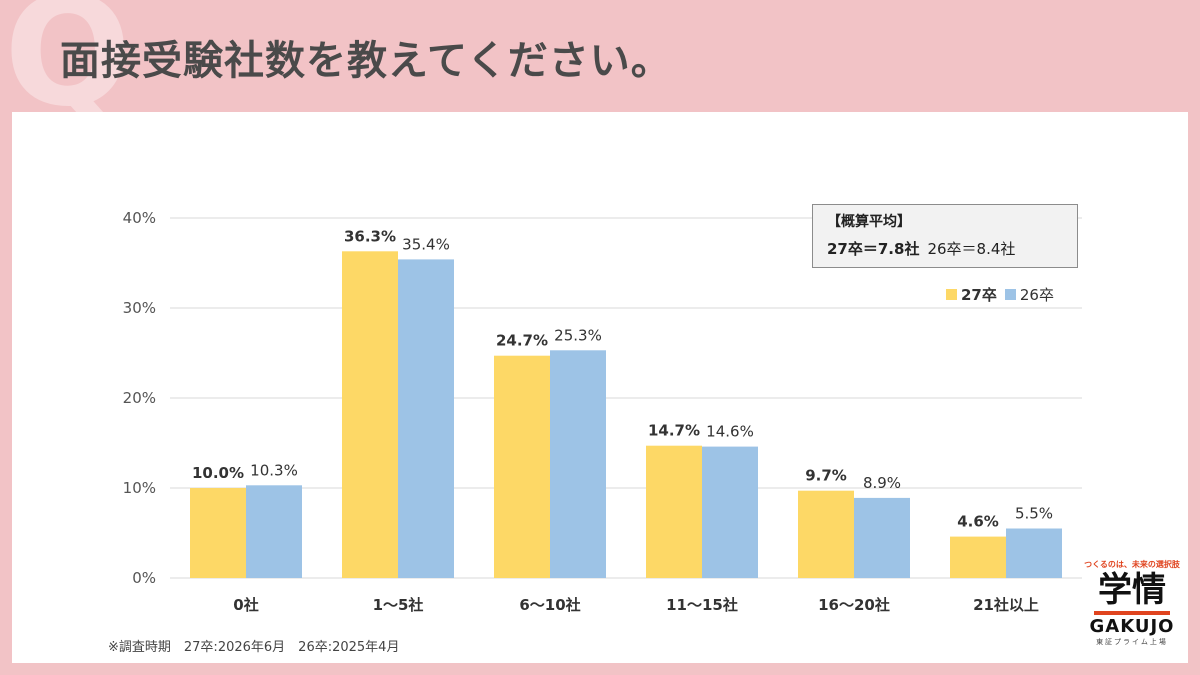 The height and width of the screenshot is (675, 1200). Describe the element at coordinates (426, 244) in the screenshot. I see `data-label-26: 35.4%` at that location.